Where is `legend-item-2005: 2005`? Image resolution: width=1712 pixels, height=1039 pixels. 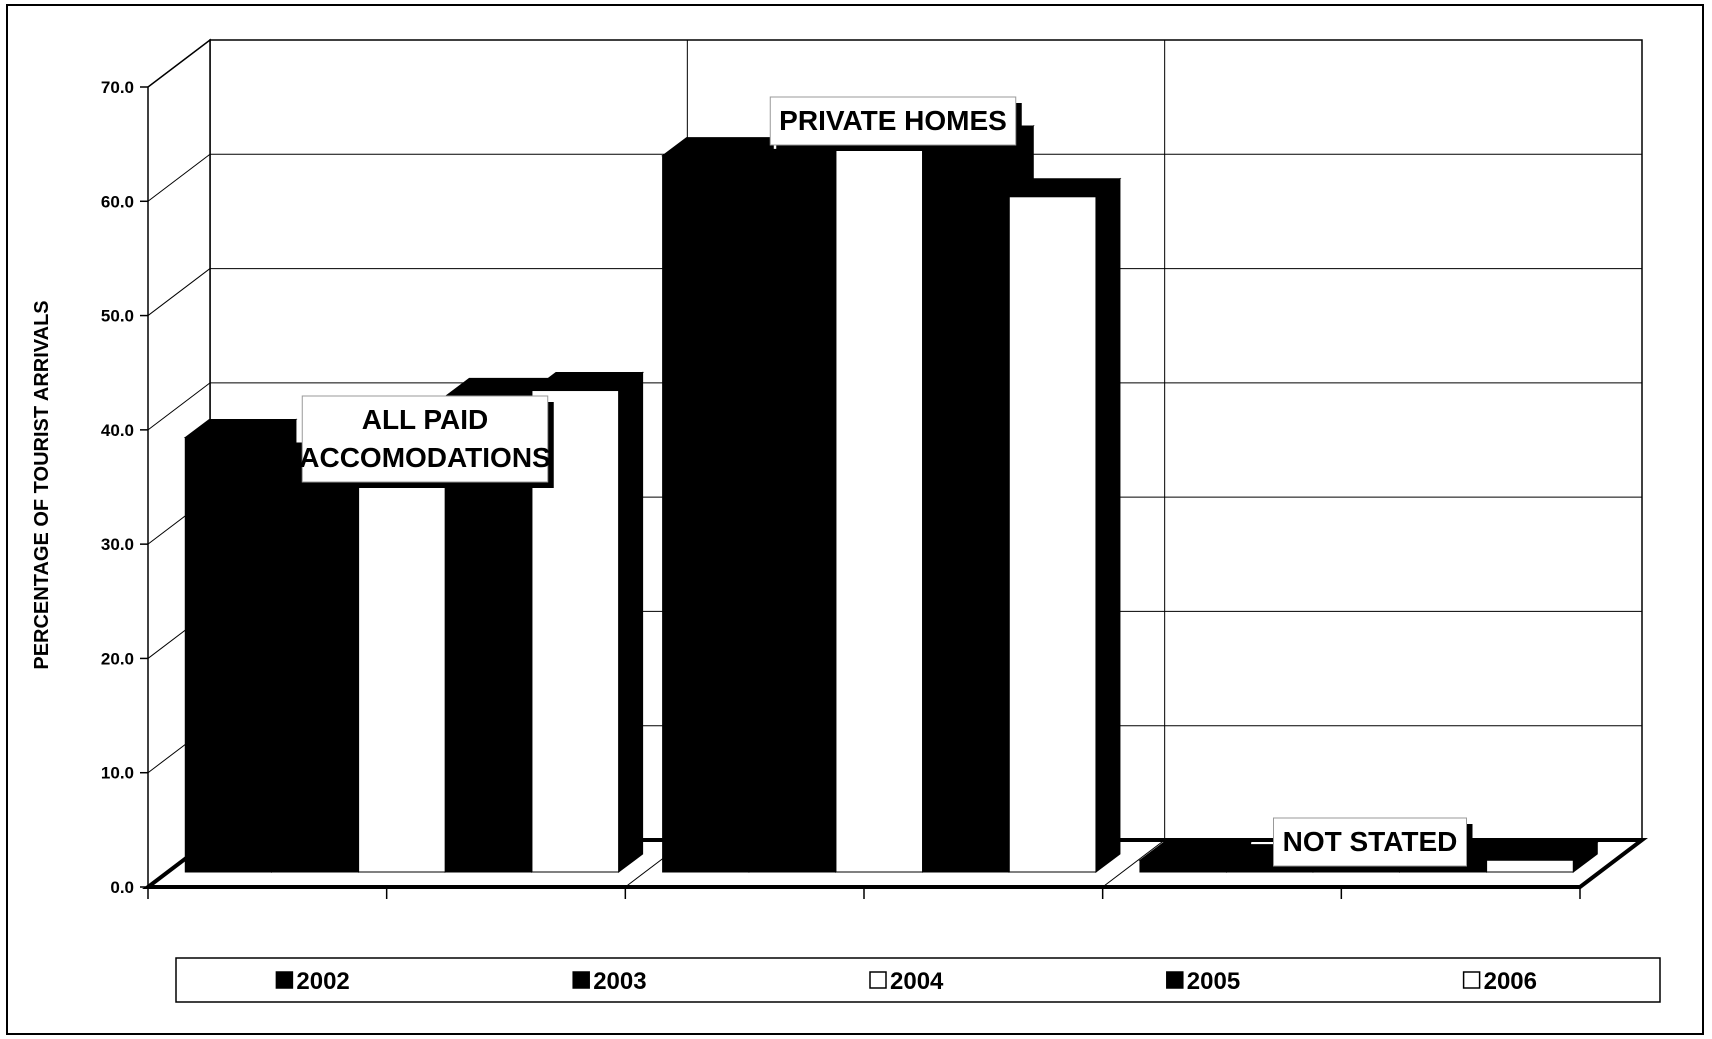
legend-item-2005: 2005 is located at coordinates (1203, 981).